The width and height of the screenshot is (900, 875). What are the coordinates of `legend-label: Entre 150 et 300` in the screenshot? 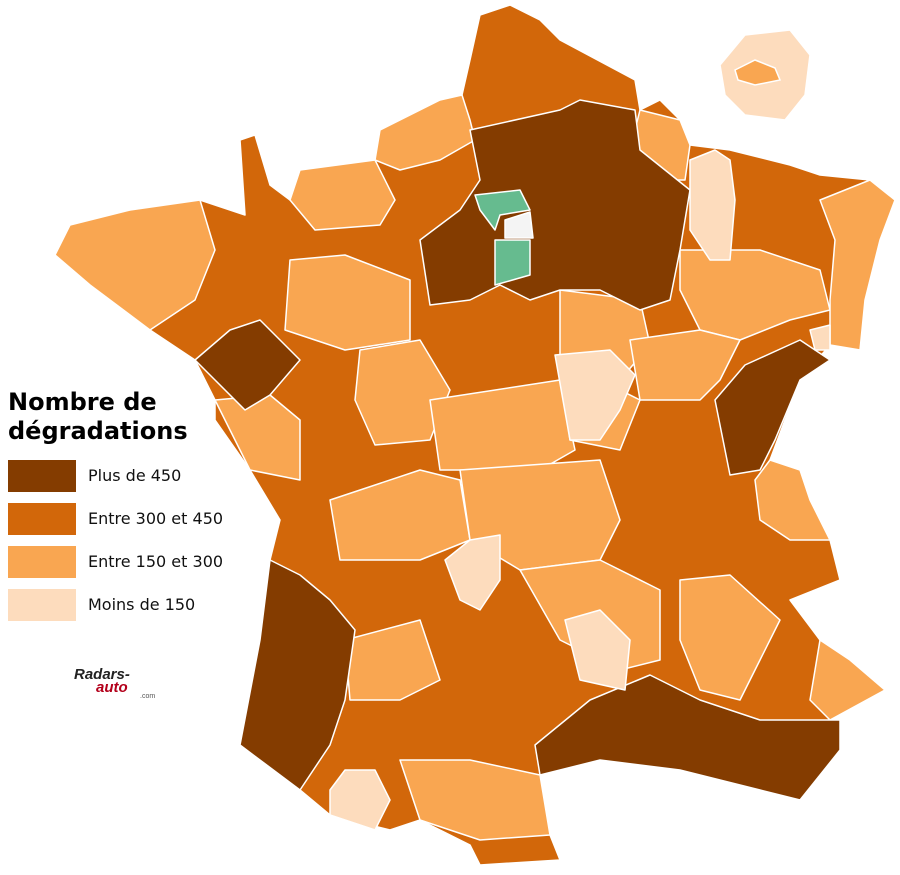 It's located at (156, 561).